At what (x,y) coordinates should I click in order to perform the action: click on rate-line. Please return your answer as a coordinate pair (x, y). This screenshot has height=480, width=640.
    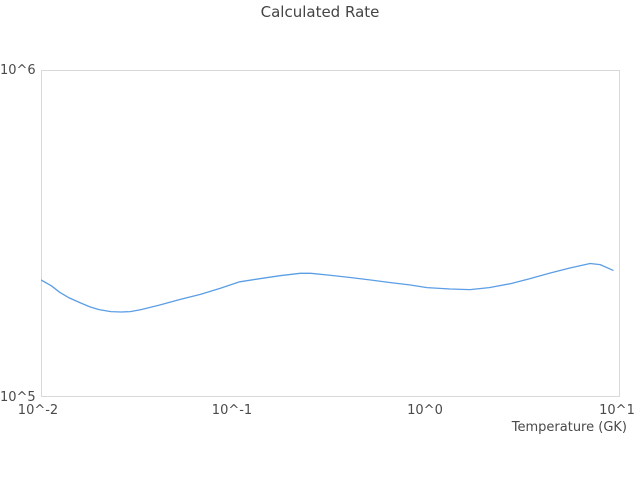
    Looking at the image, I should click on (327, 287).